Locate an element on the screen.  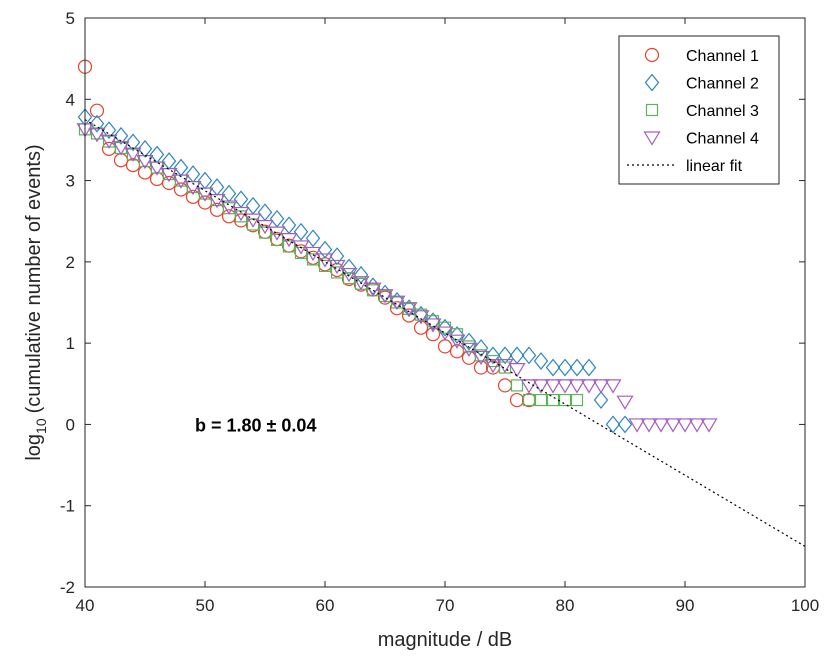
legend-label: Channel 3 is located at coordinates (722, 111).